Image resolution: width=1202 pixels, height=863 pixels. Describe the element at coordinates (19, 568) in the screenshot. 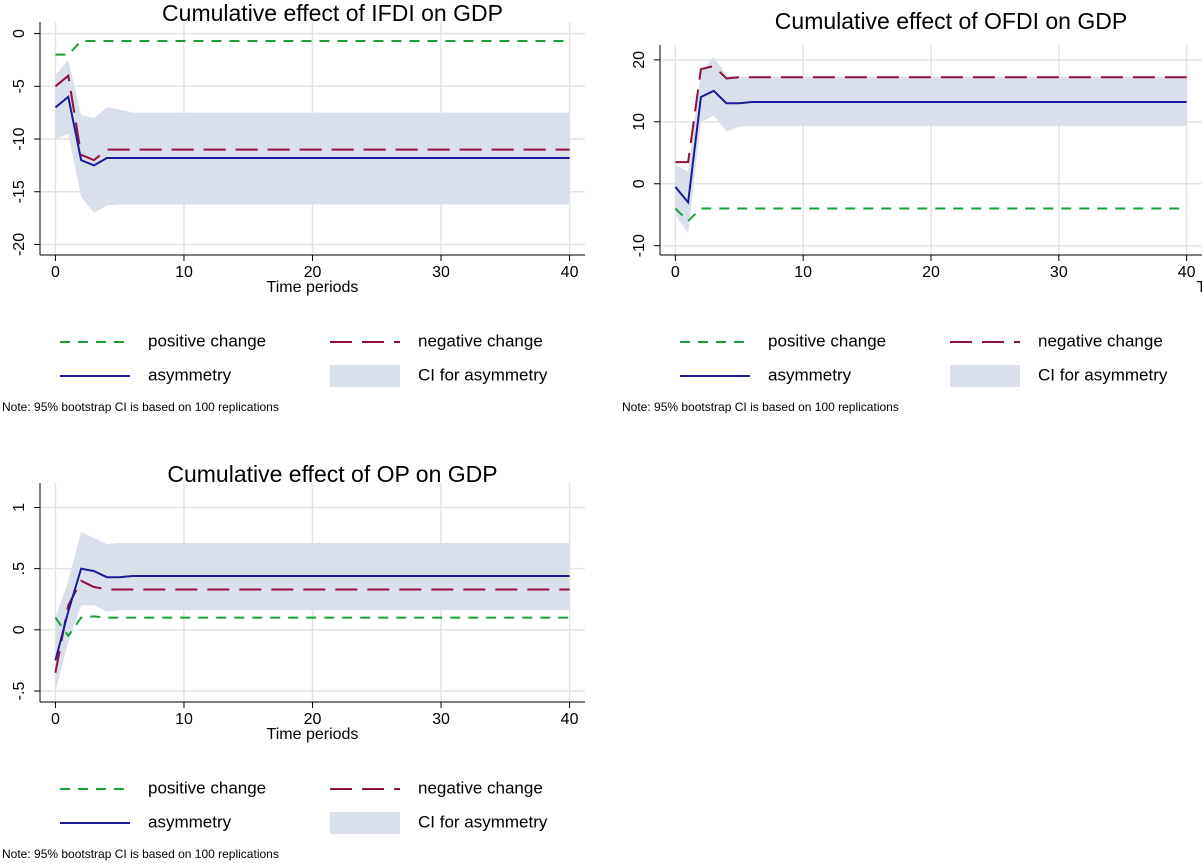

I see `y-tick-label: .5` at that location.